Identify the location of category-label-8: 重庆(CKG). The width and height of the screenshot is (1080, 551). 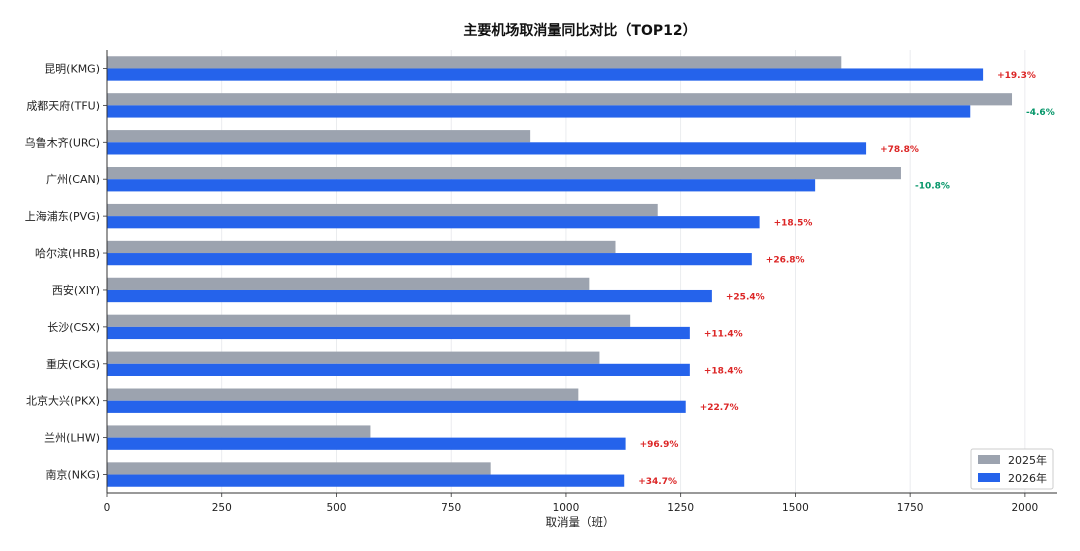
(73, 364).